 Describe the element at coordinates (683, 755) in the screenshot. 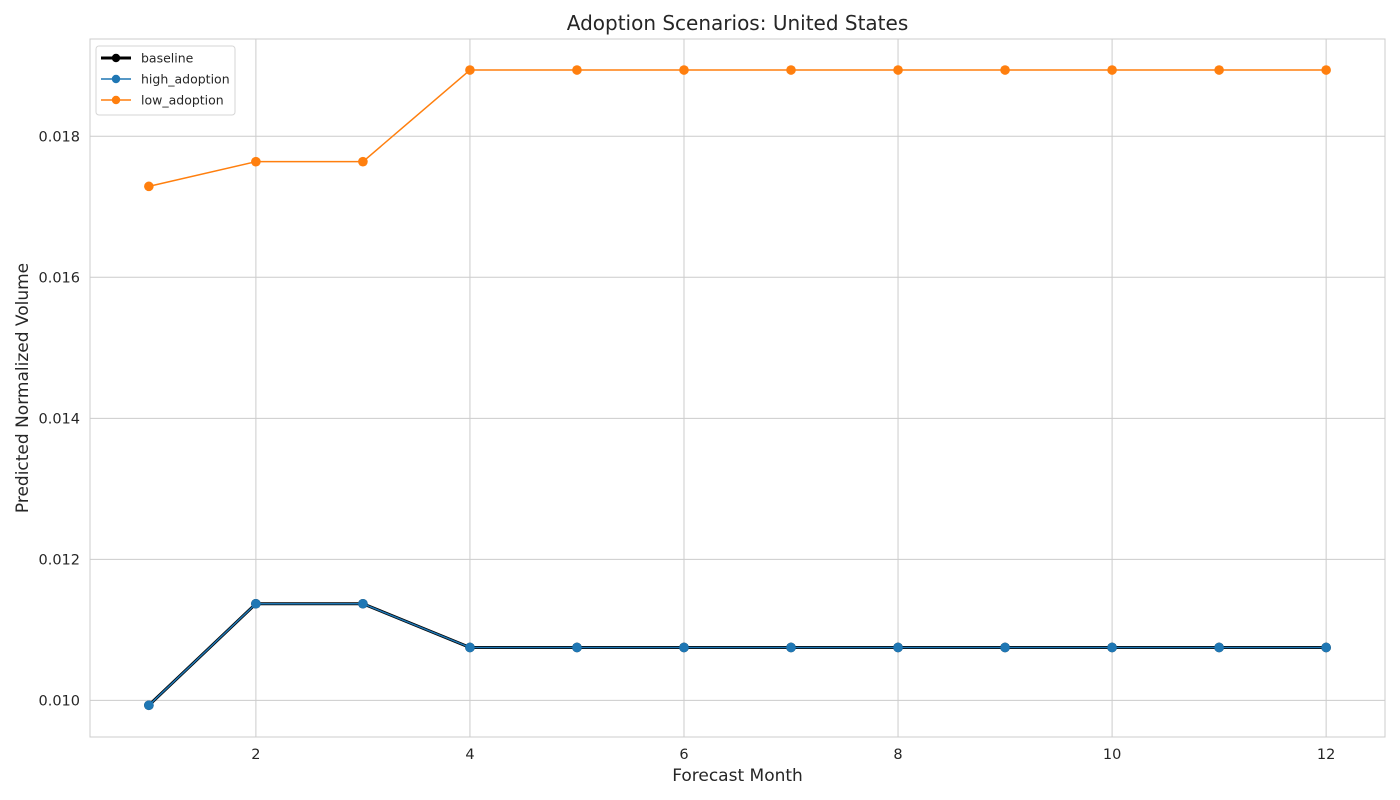

I see `x-tick-label: 6` at that location.